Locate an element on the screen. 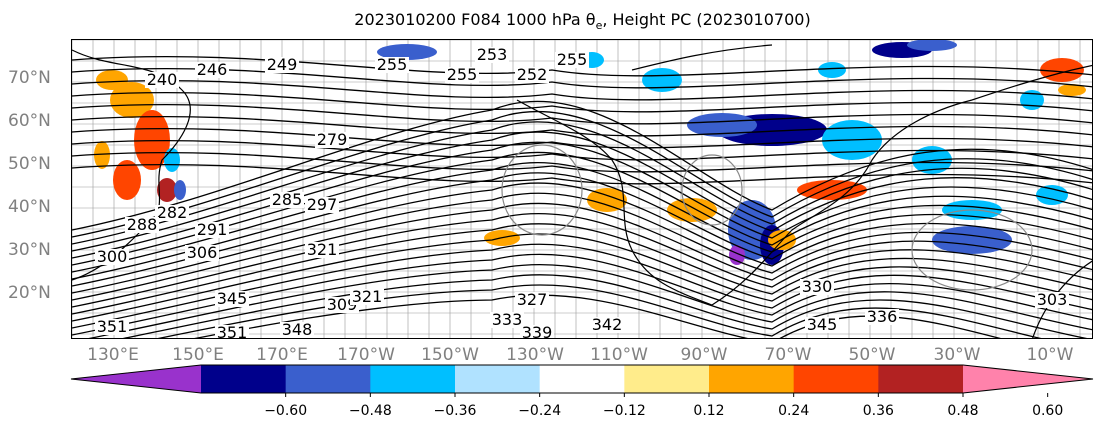  lon-label: 170°W is located at coordinates (366, 355).